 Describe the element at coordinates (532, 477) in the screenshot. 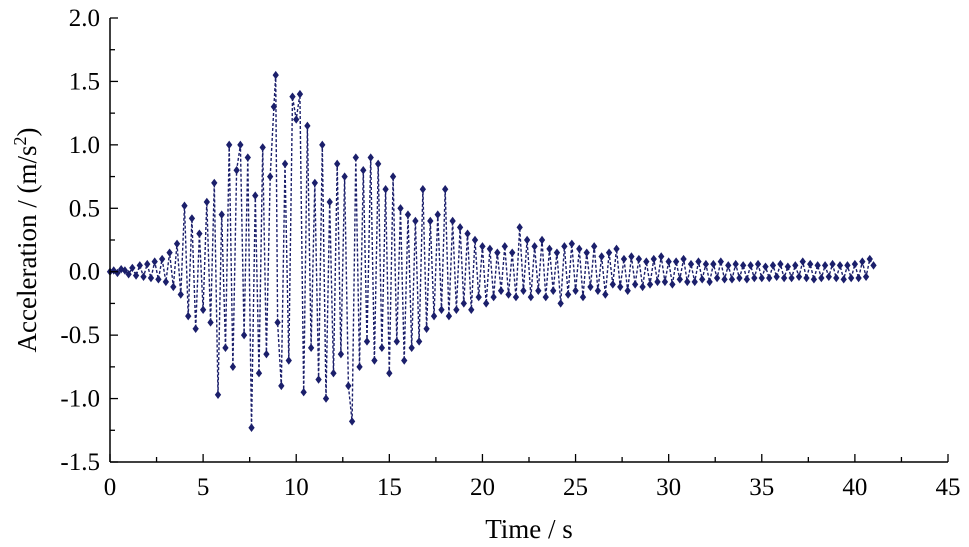

I see `x-axis-ticks: 0 5 10 15 20 25 30 35 40 45` at that location.